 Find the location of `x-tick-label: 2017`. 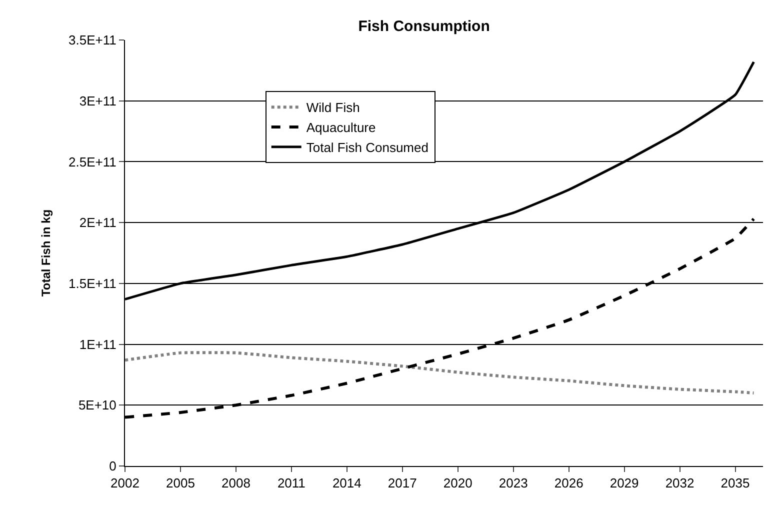

x-tick-label: 2017 is located at coordinates (402, 483).